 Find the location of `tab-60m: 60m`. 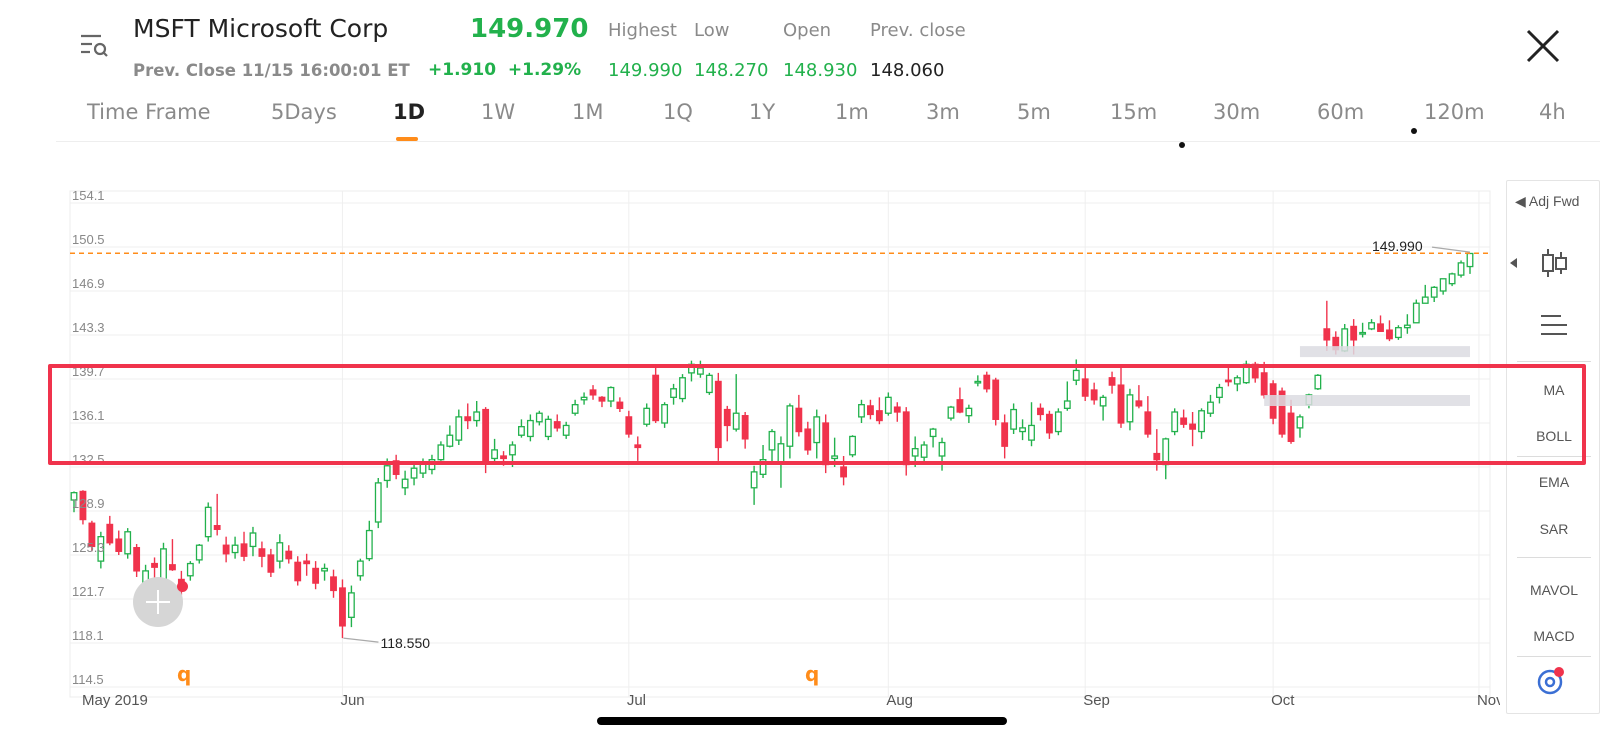

tab-60m: 60m is located at coordinates (1341, 112).